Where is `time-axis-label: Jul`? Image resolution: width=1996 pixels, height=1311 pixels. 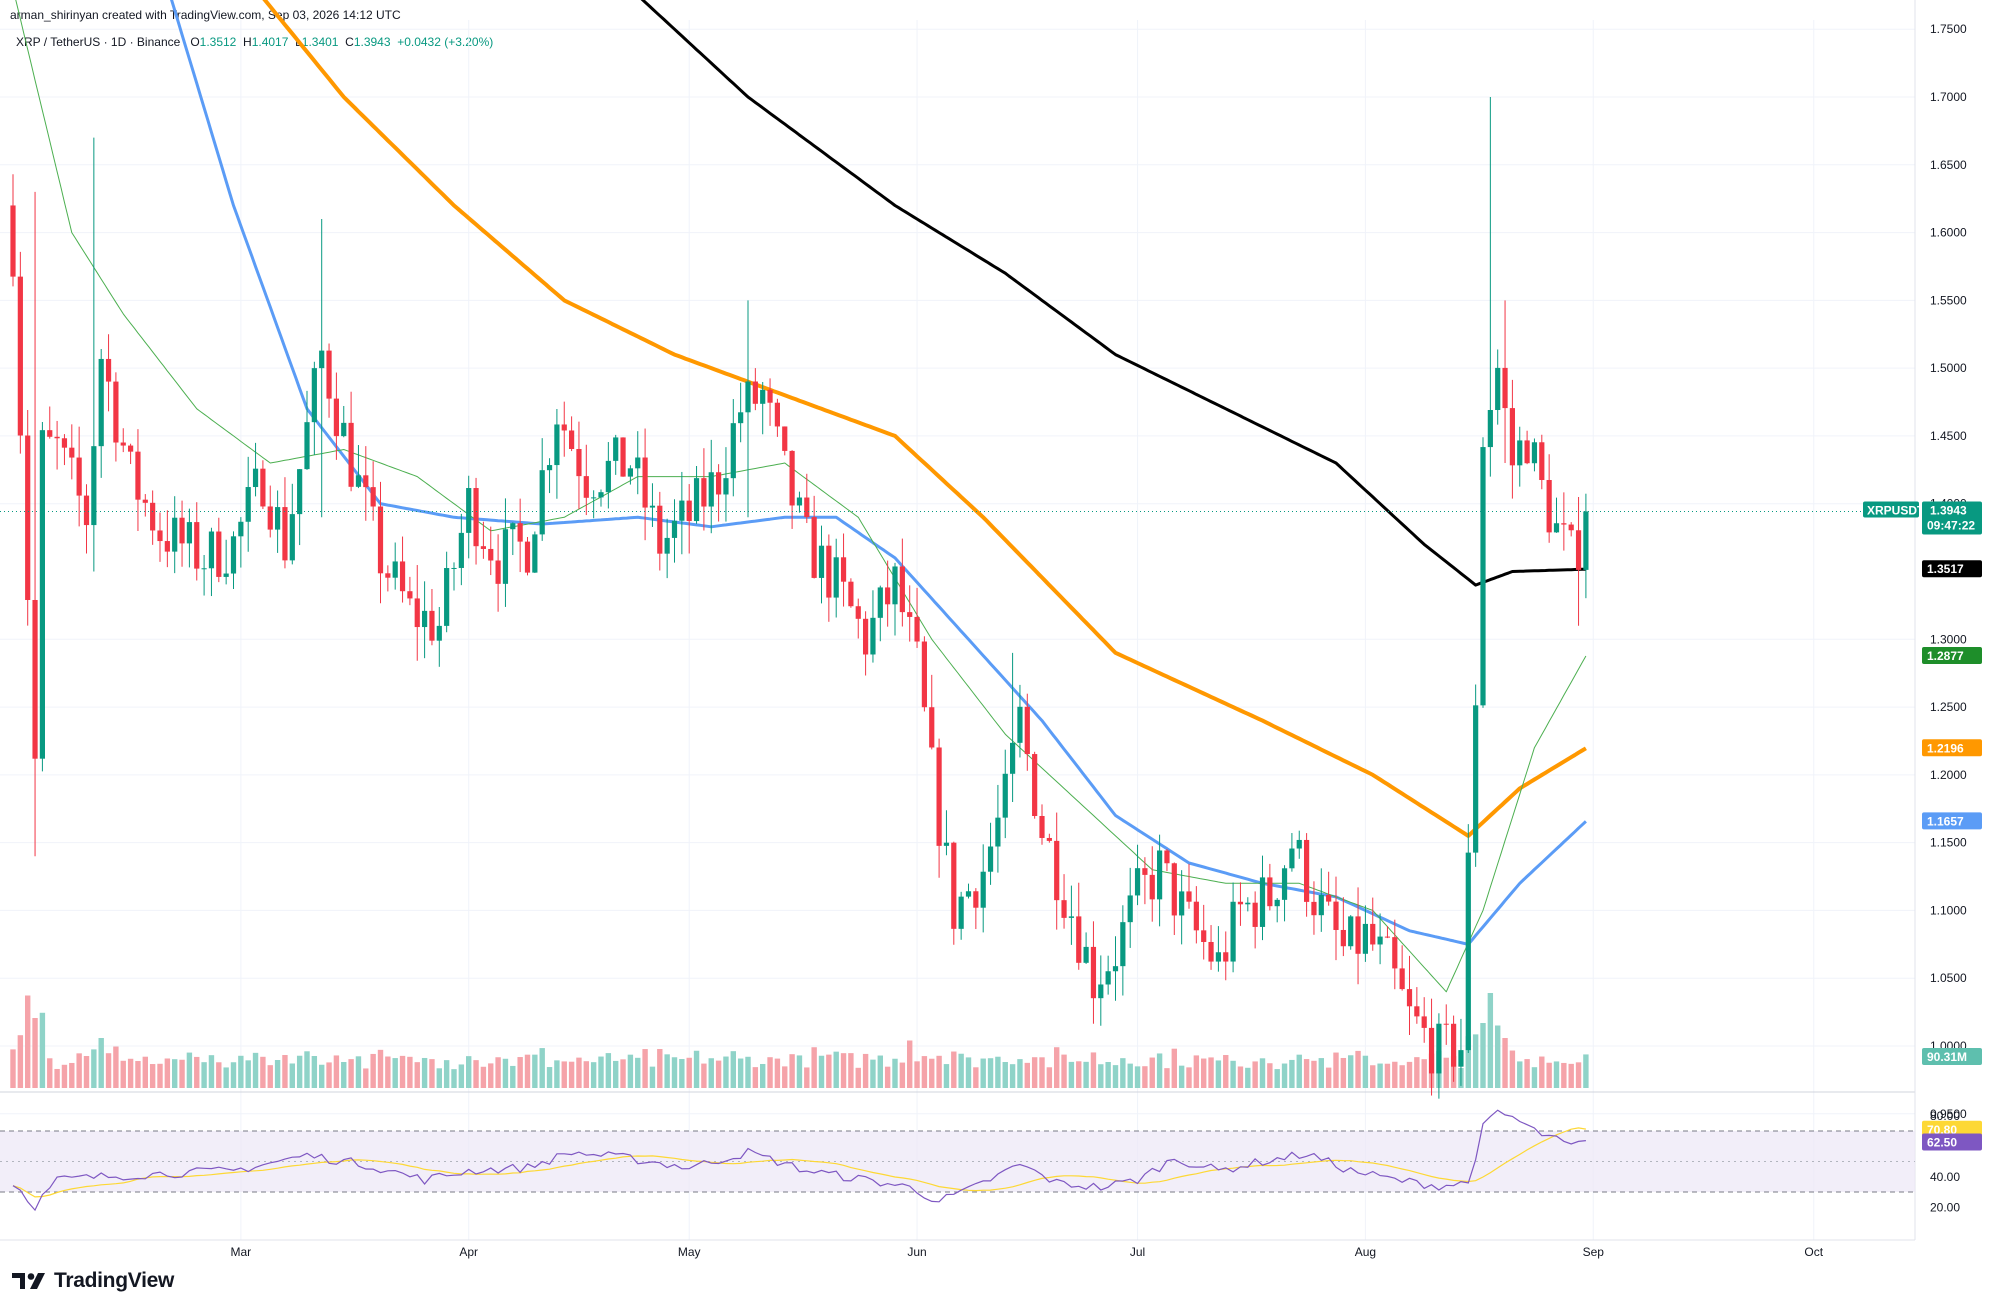
time-axis-label: Jul is located at coordinates (1137, 1252).